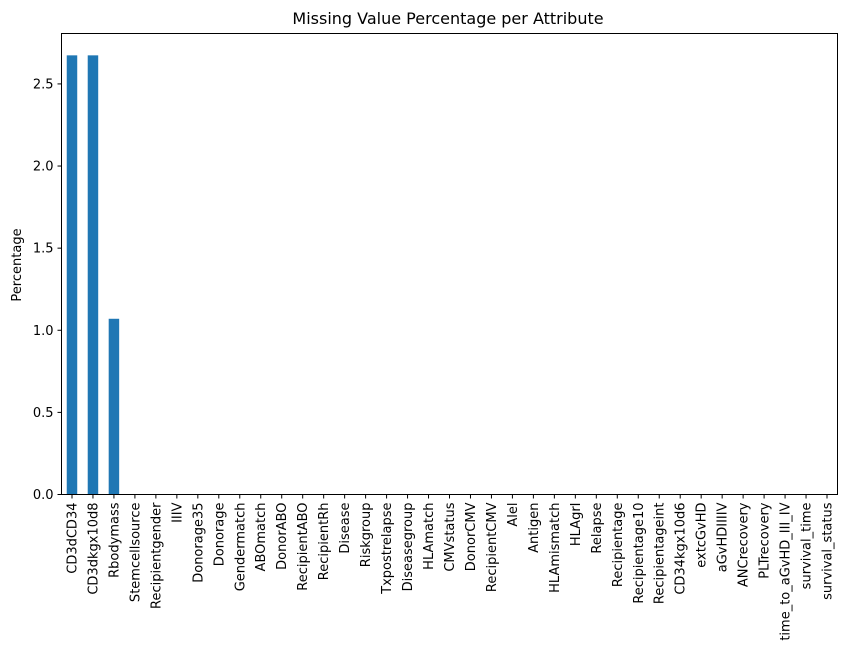  What do you see at coordinates (17, 264) in the screenshot?
I see `y-axis-label: Percentage` at bounding box center [17, 264].